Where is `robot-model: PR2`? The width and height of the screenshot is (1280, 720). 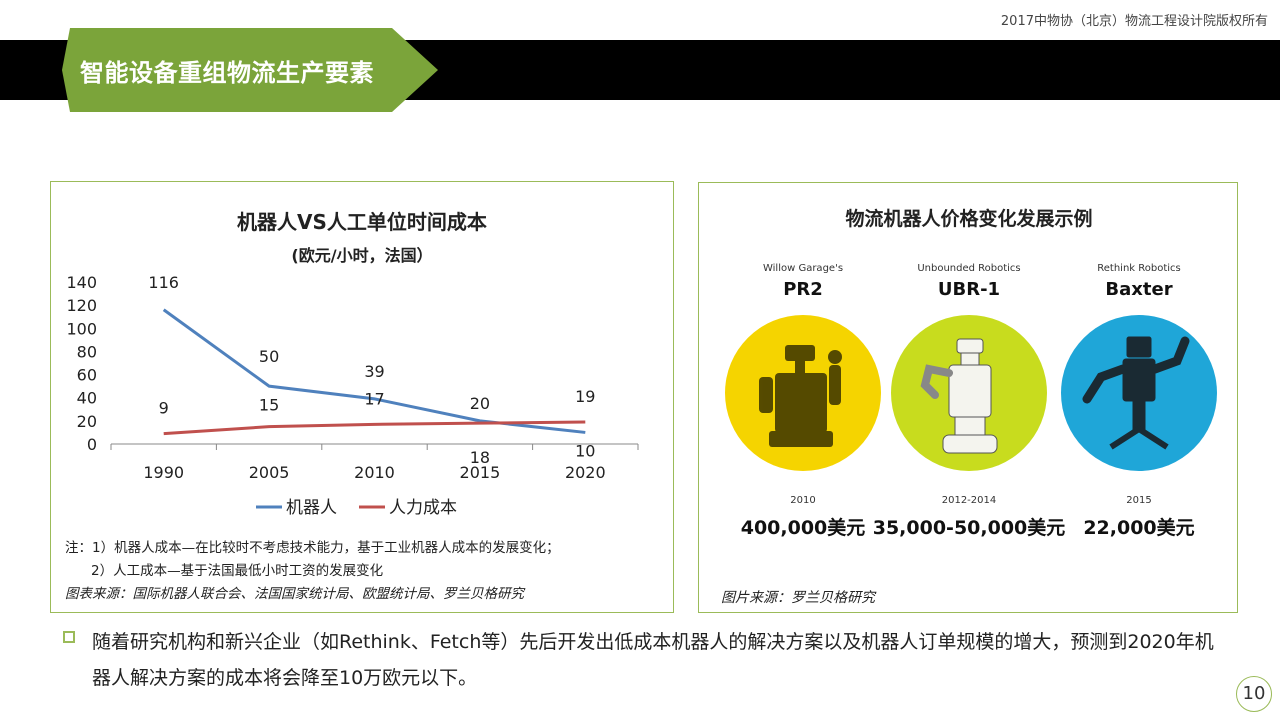
robot-model: PR2 is located at coordinates (803, 289).